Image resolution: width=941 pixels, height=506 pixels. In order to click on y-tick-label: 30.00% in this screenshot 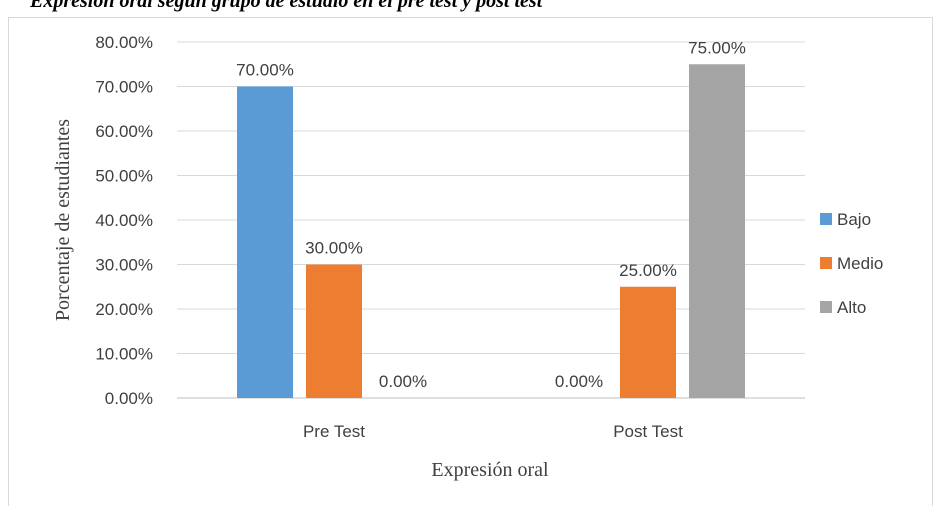, I will do `click(124, 265)`.